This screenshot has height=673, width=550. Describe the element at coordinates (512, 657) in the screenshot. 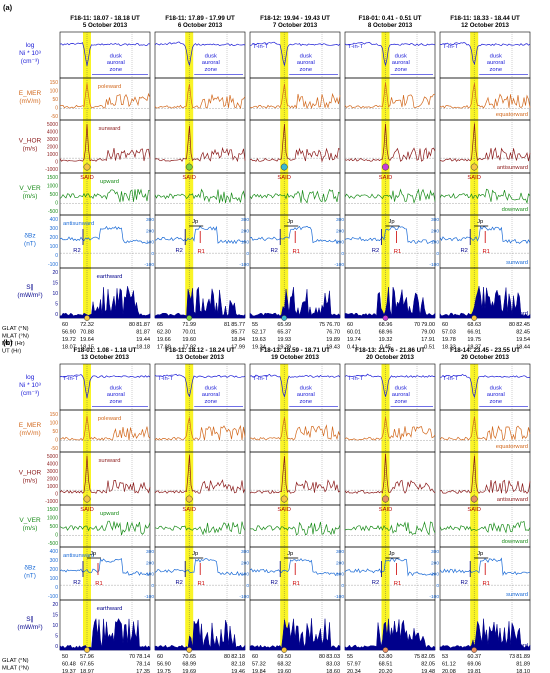

I see `glat-tick: 73` at that location.